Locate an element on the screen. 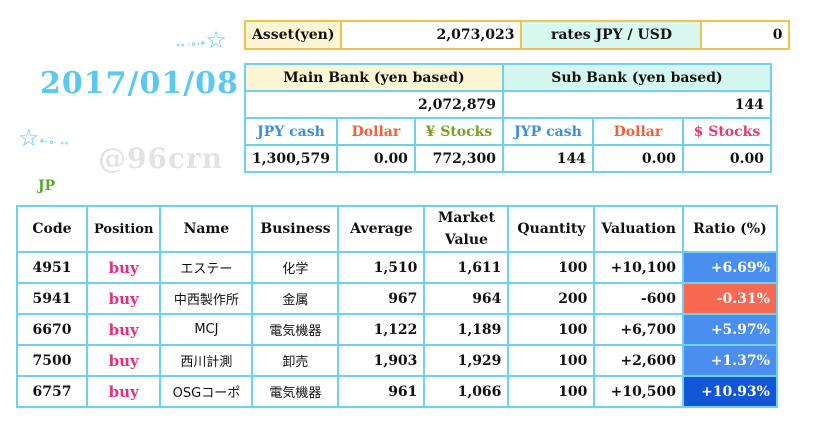 This screenshot has width=820, height=430. col-quantity-header: Quantity is located at coordinates (551, 229).